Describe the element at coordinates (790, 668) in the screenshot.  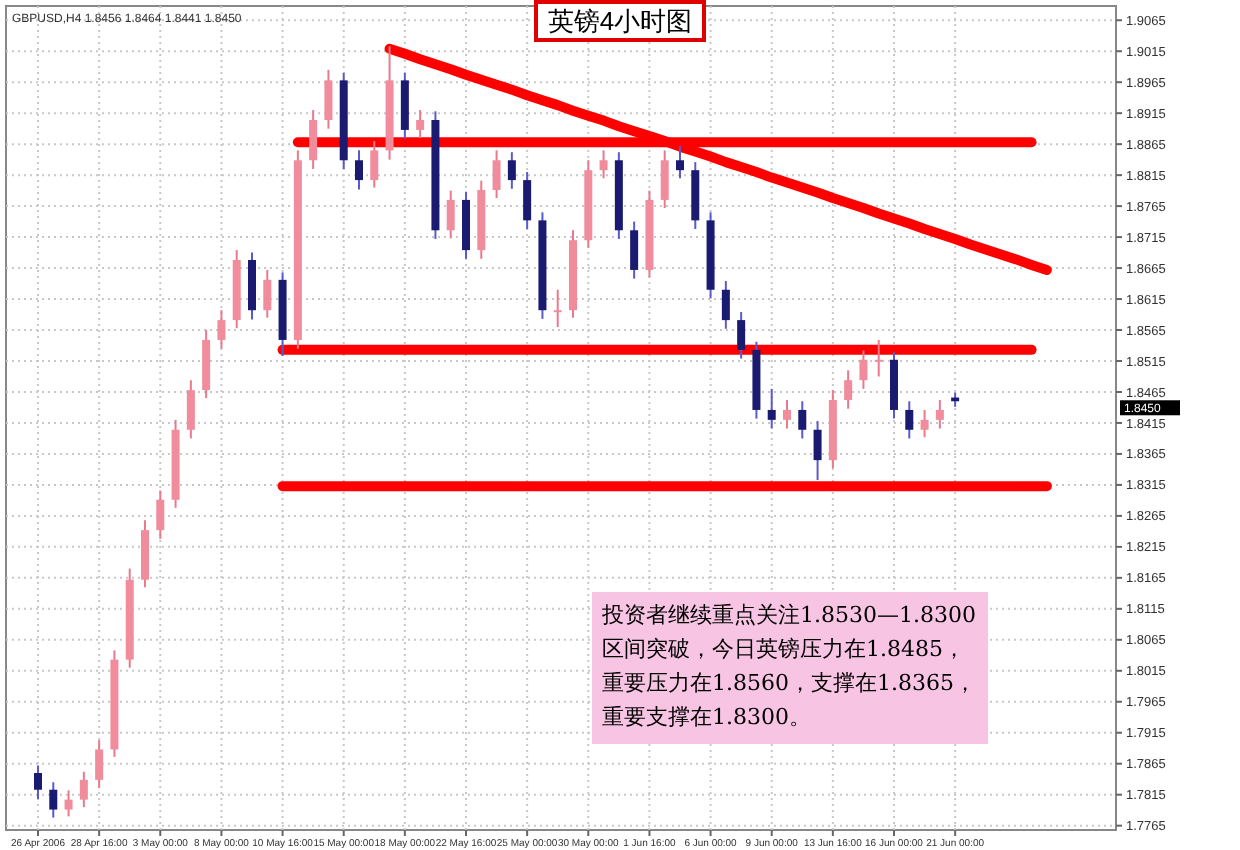
I see `annotation: 投资者继续重点关注1.8530—1.8300区间突破，今日英镑压力在1.8485，重要压力在1.8560，支撑在1.8365，重要支撑在1.8300。` at that location.